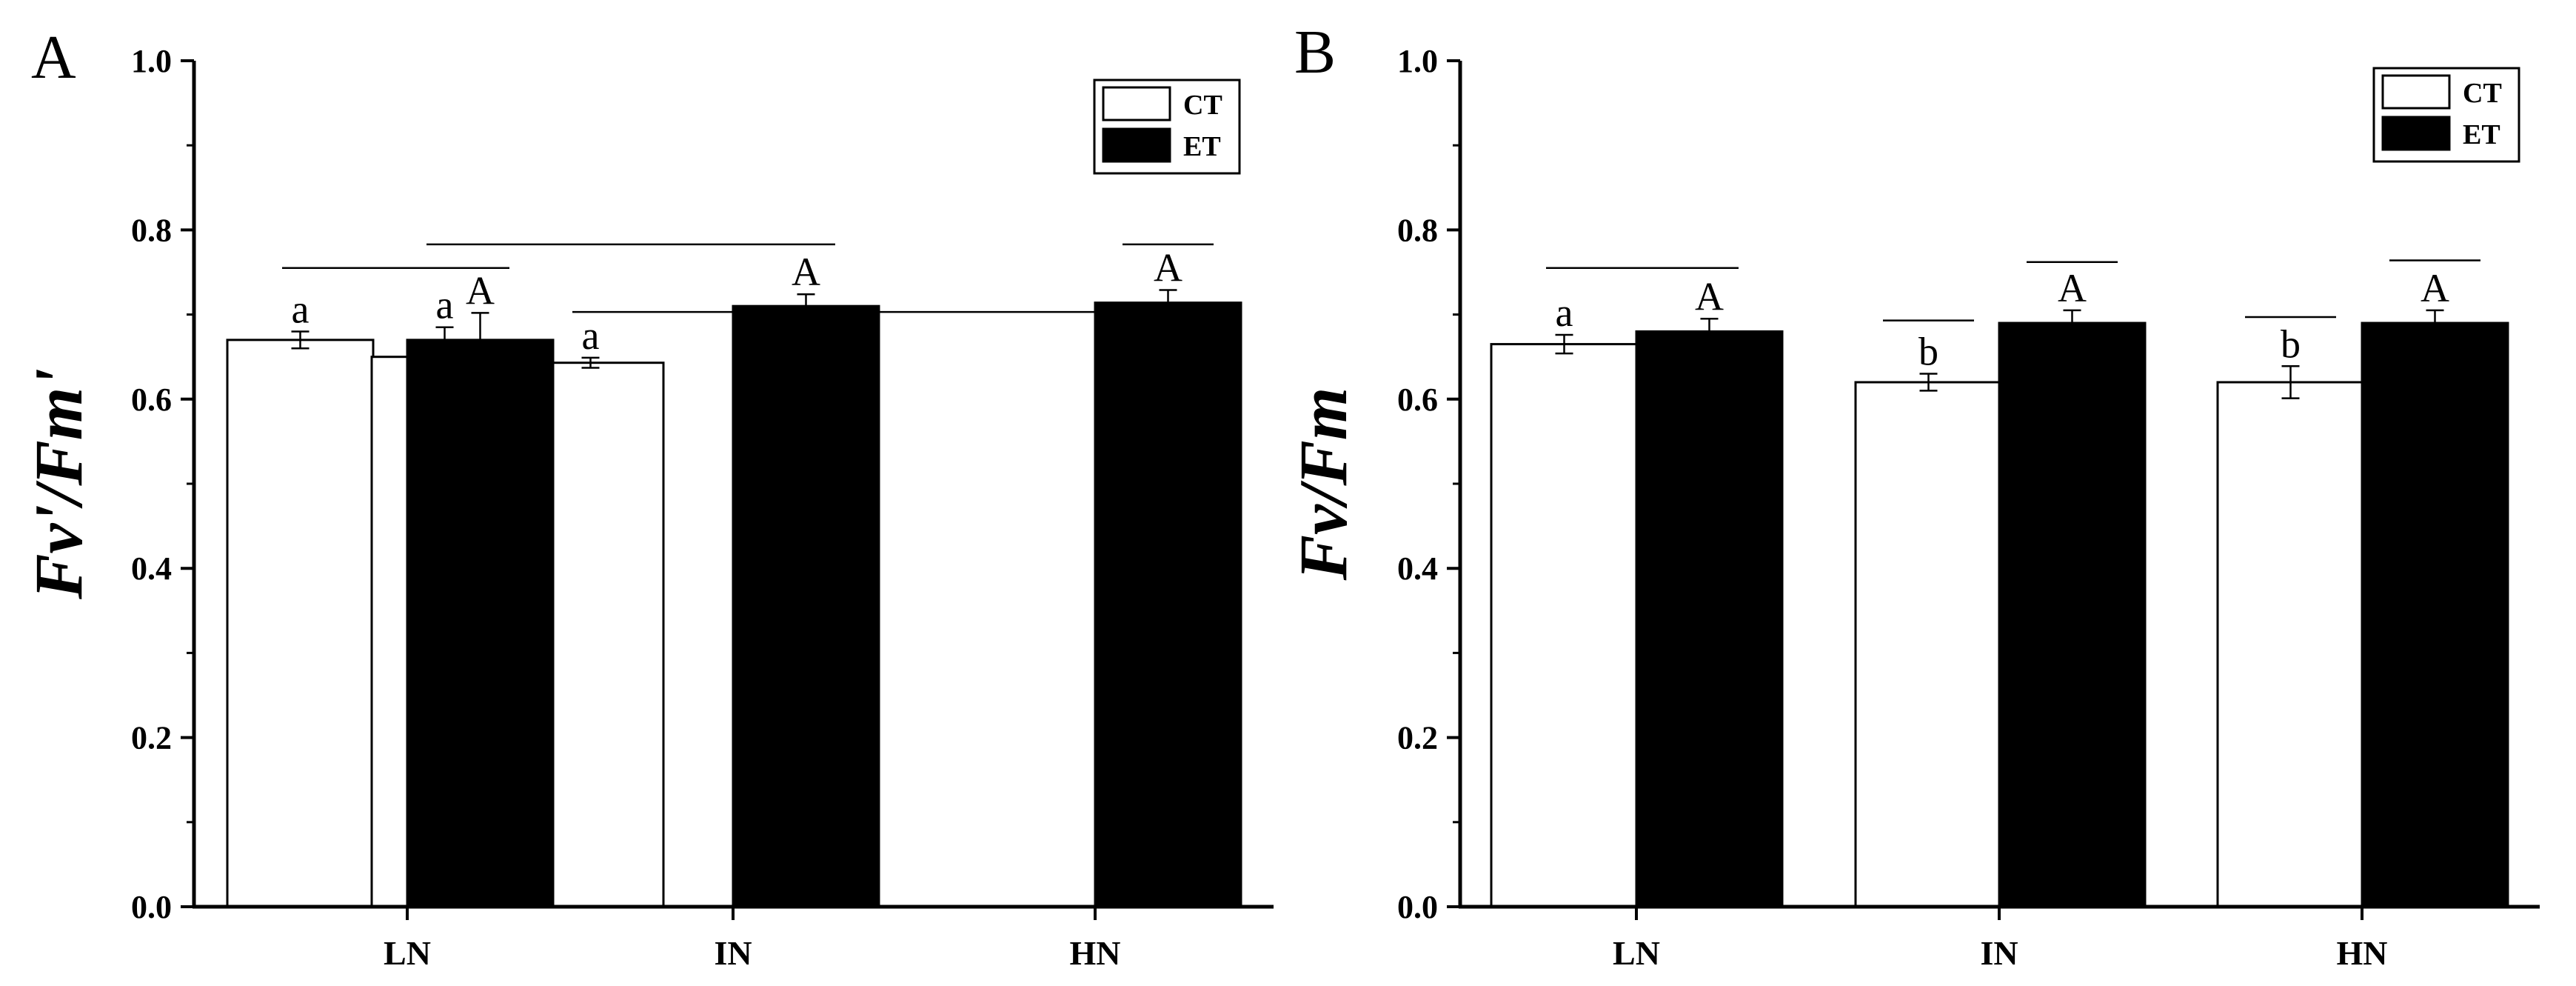  Describe the element at coordinates (58, 484) in the screenshot. I see `y-axis-label: Fv'/Fm'` at that location.